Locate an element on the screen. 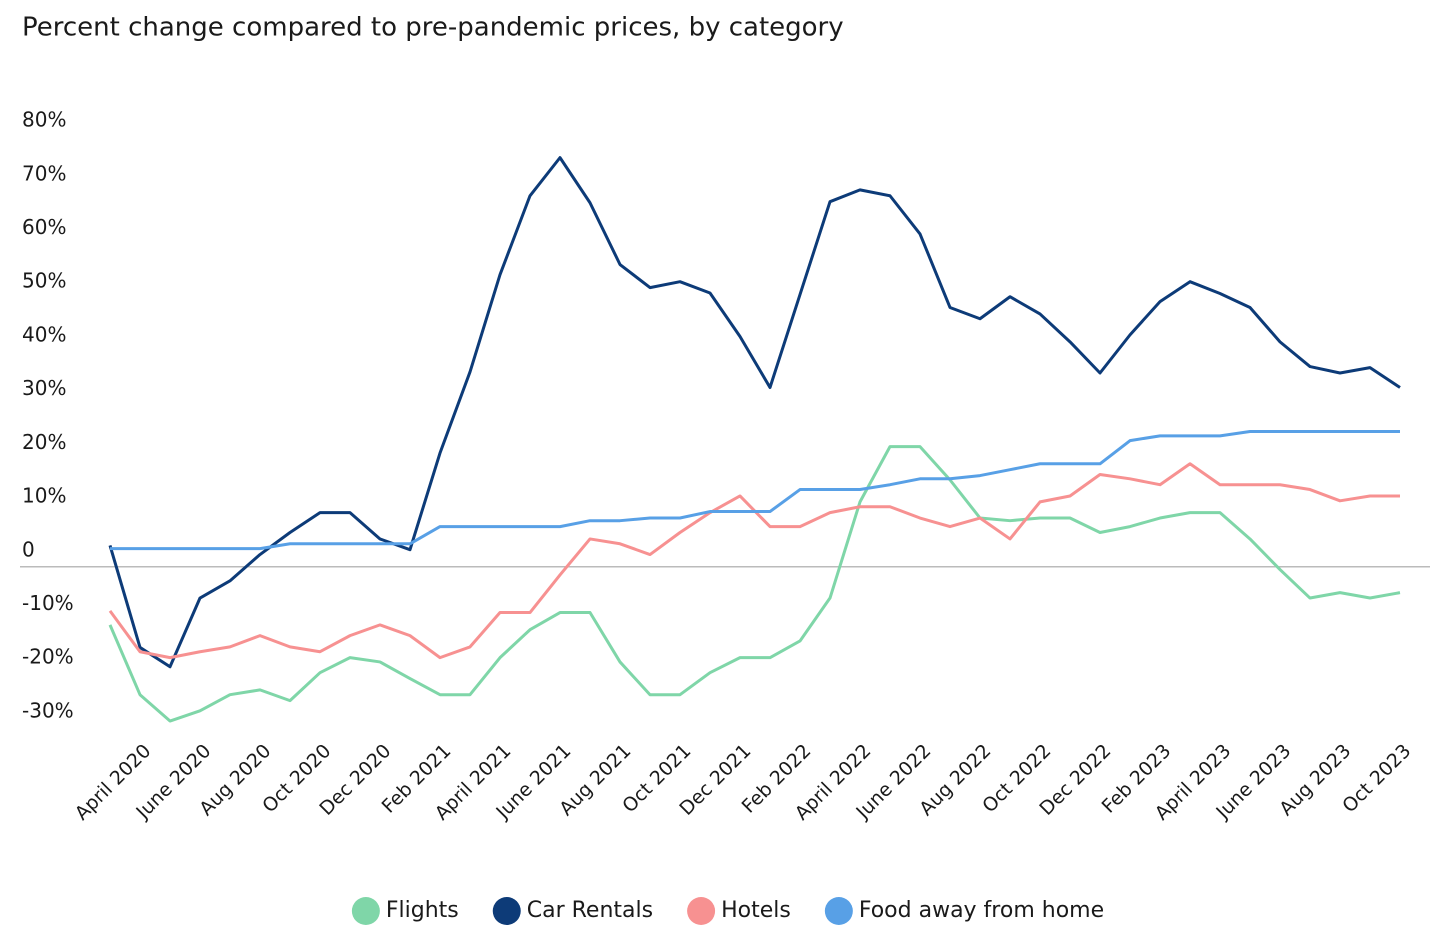  y-tick-label: -20% is located at coordinates (48, 657).